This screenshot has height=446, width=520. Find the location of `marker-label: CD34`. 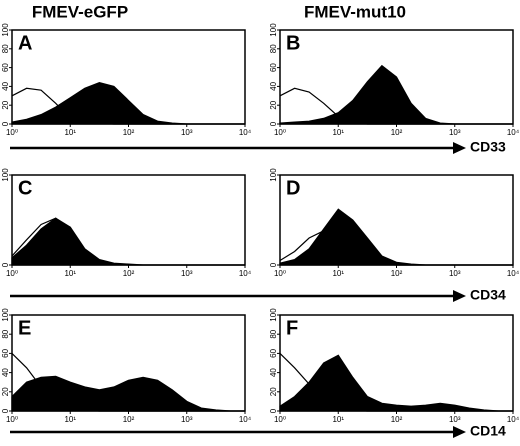

marker-label: CD34 is located at coordinates (488, 295).